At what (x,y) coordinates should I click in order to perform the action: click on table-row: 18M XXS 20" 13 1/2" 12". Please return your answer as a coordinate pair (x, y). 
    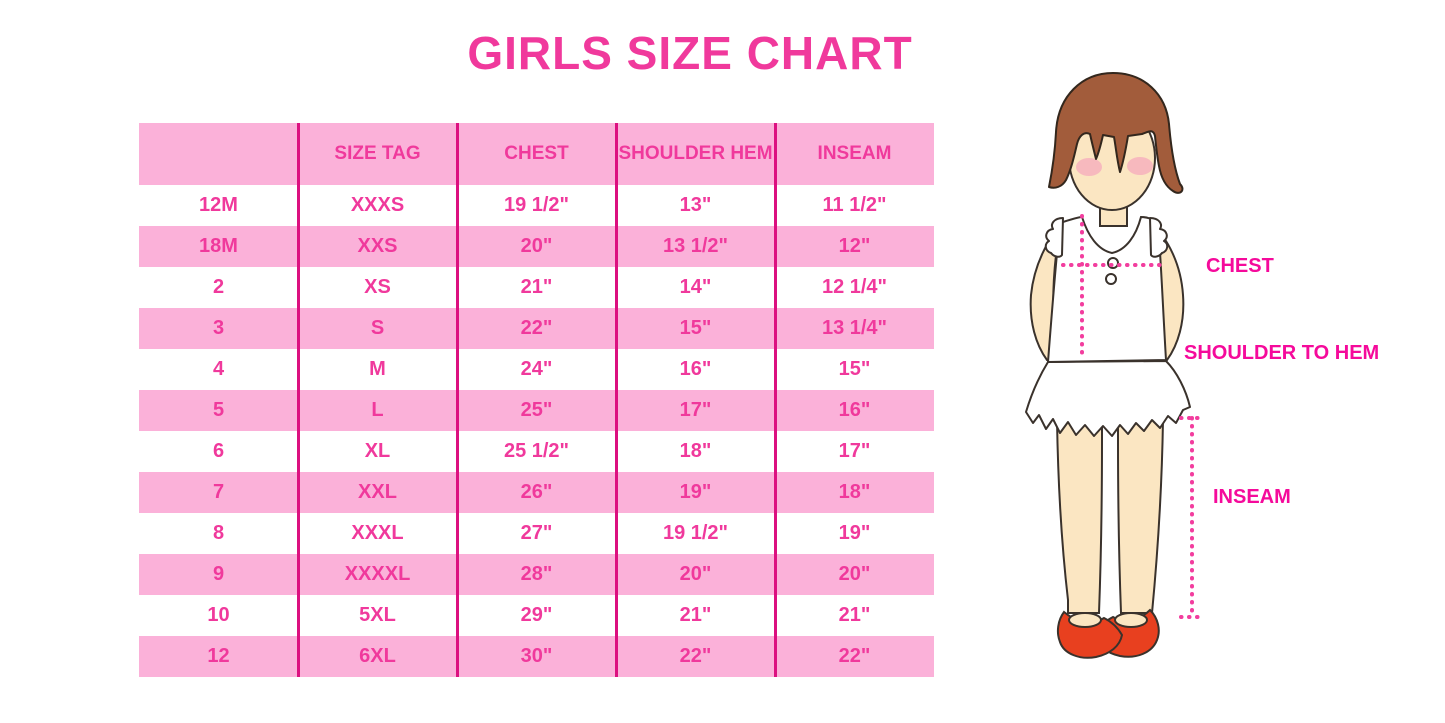
    Looking at the image, I should click on (536, 246).